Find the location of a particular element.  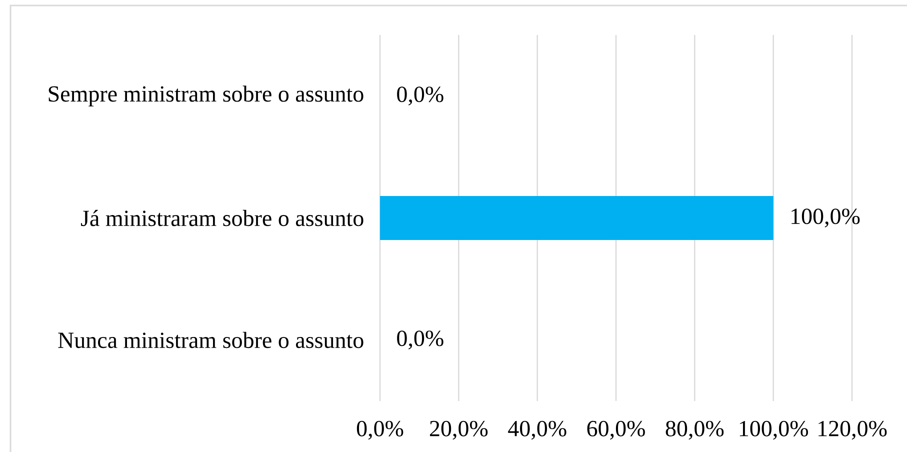

data-label: 100,0% is located at coordinates (826, 218).